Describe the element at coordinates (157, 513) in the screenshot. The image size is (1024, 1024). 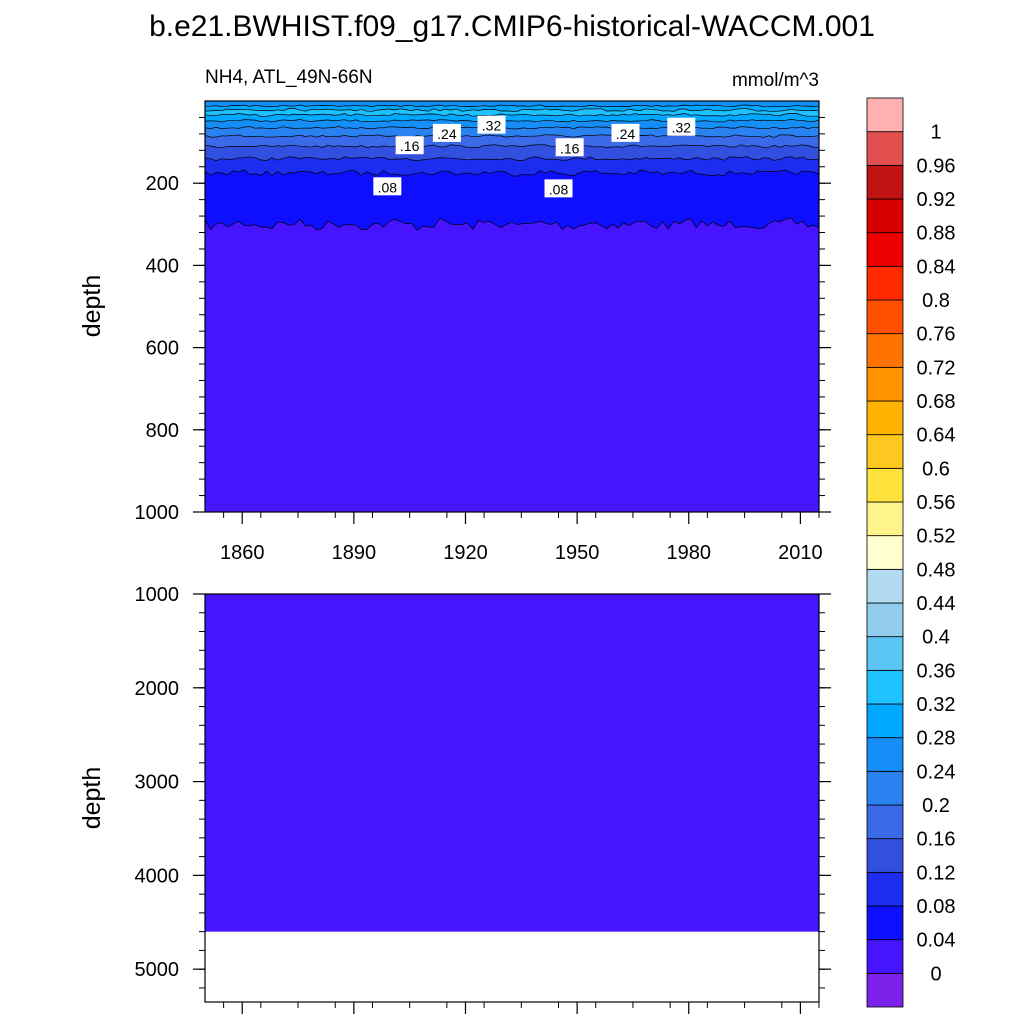
I see `top-y-tick-label: 1000` at that location.